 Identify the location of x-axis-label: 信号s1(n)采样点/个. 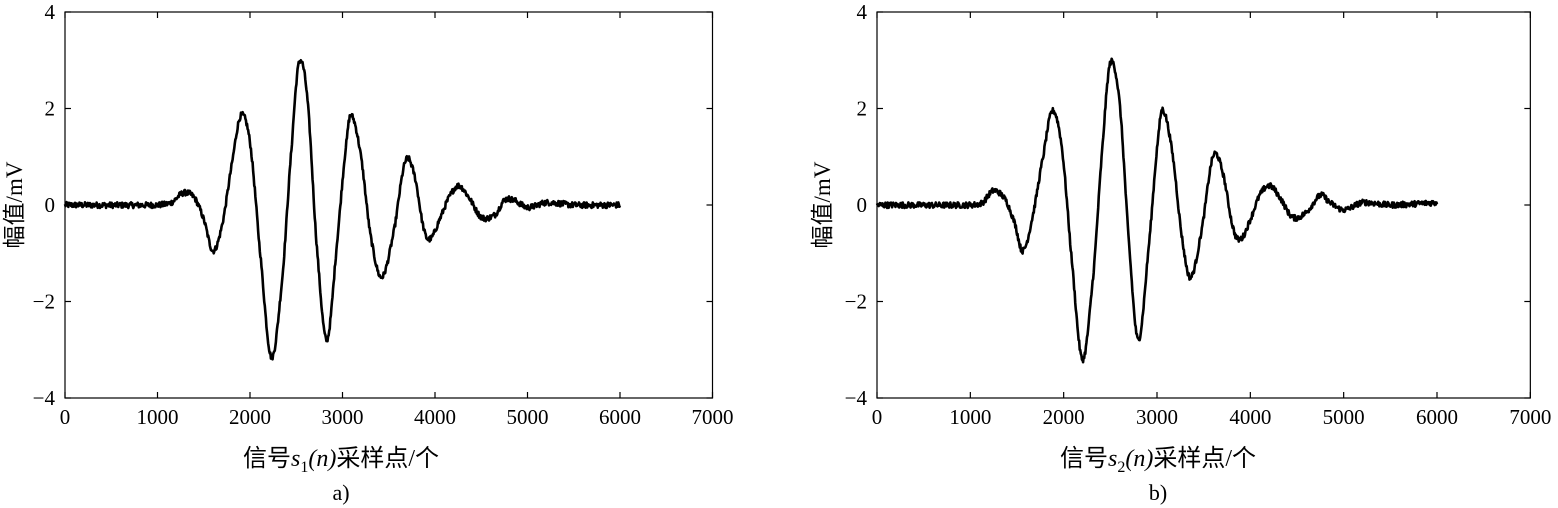
(341, 460).